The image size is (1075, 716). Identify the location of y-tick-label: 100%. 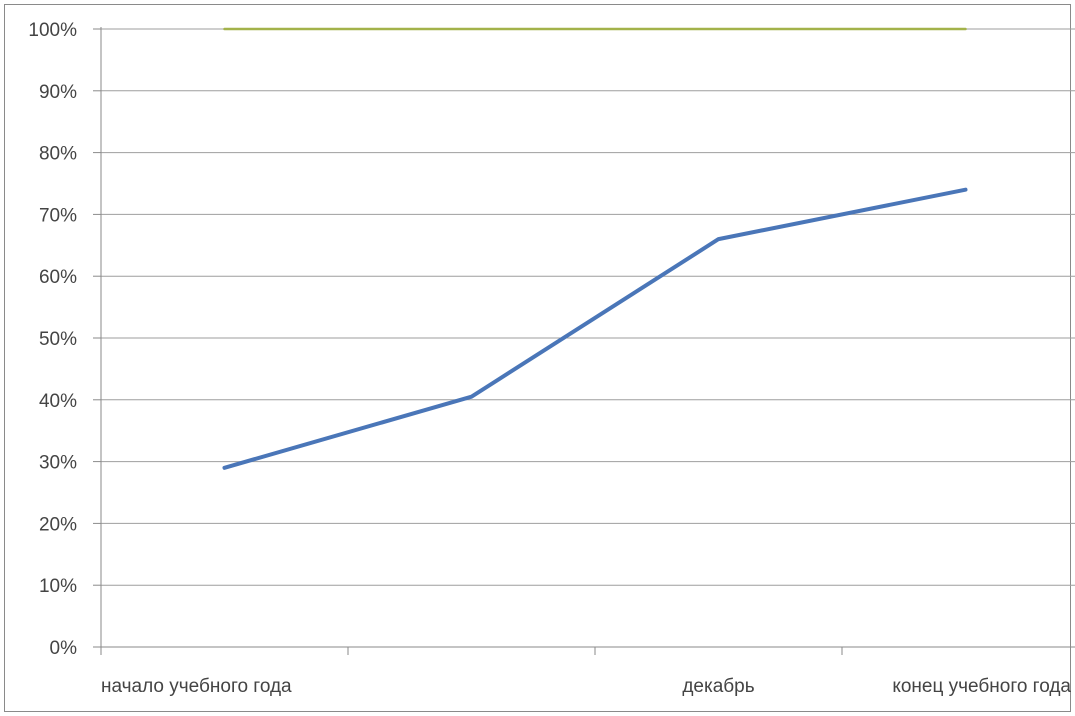
(52, 30).